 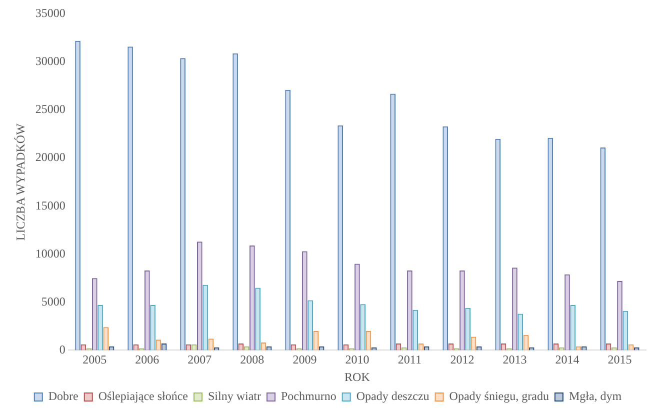 I want to click on x-tick-label: 2011, so click(x=410, y=359).